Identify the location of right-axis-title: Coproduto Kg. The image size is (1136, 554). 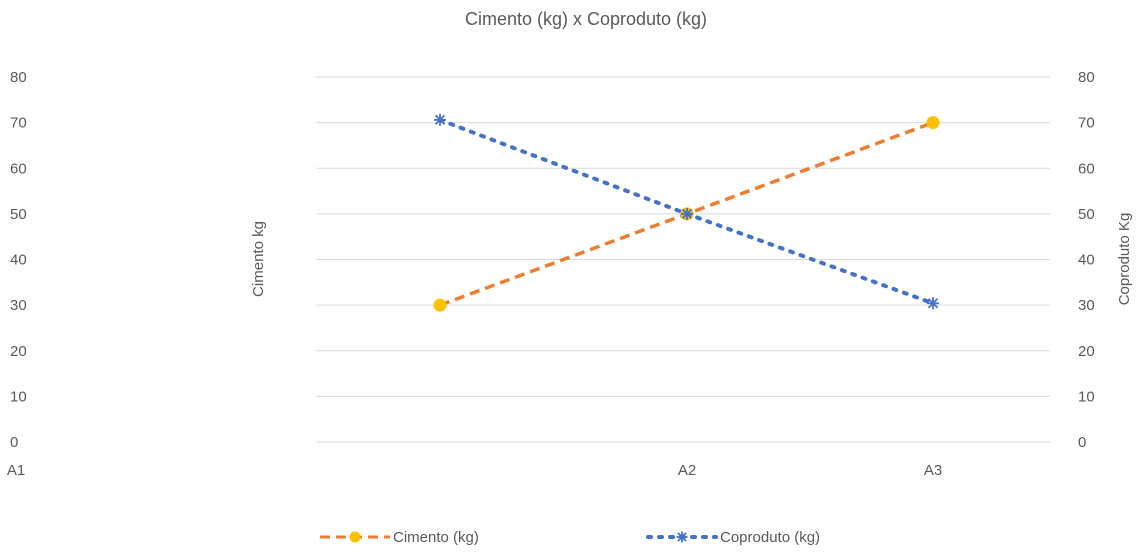
(1124, 259).